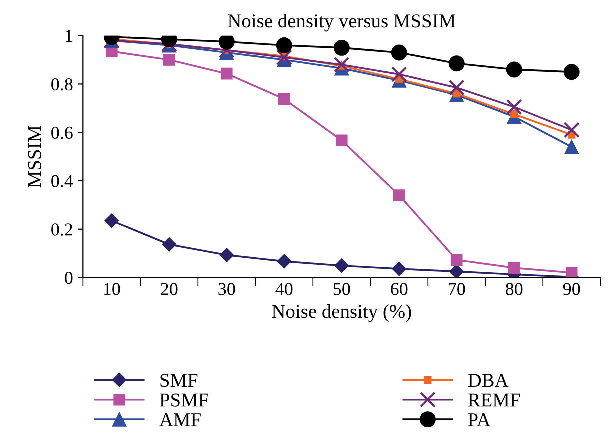  Describe the element at coordinates (112, 289) in the screenshot. I see `x-tick-label: 10` at that location.